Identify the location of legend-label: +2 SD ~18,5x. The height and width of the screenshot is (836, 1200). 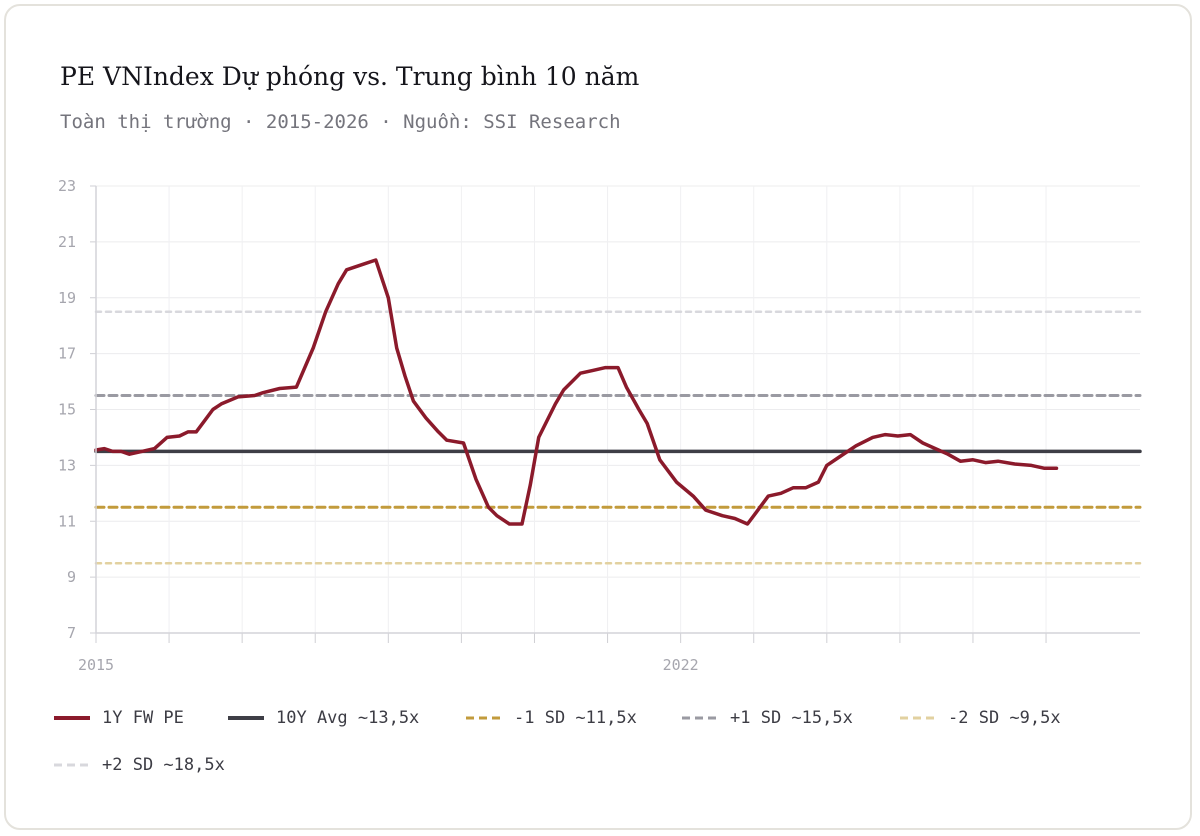
(163, 765).